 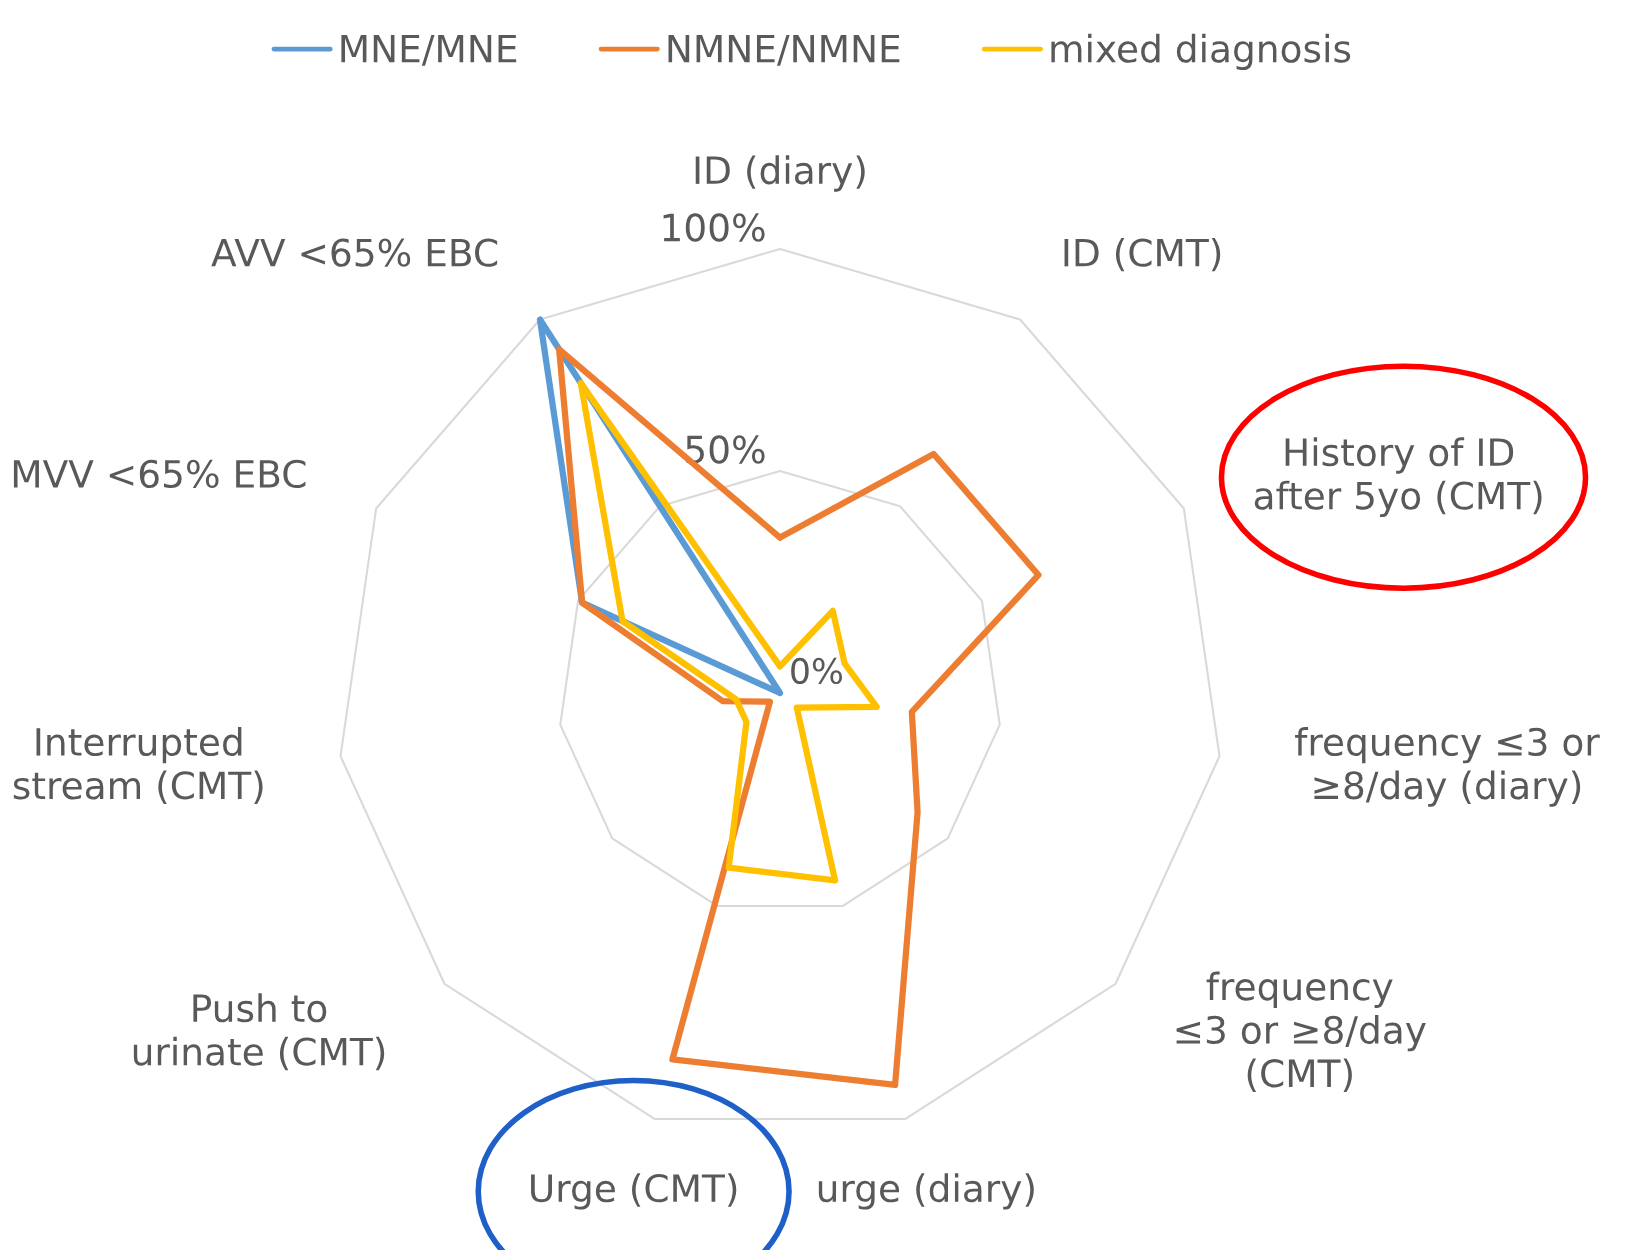 I want to click on spoke-label: Interrupted stream (CMT), so click(x=138, y=765).